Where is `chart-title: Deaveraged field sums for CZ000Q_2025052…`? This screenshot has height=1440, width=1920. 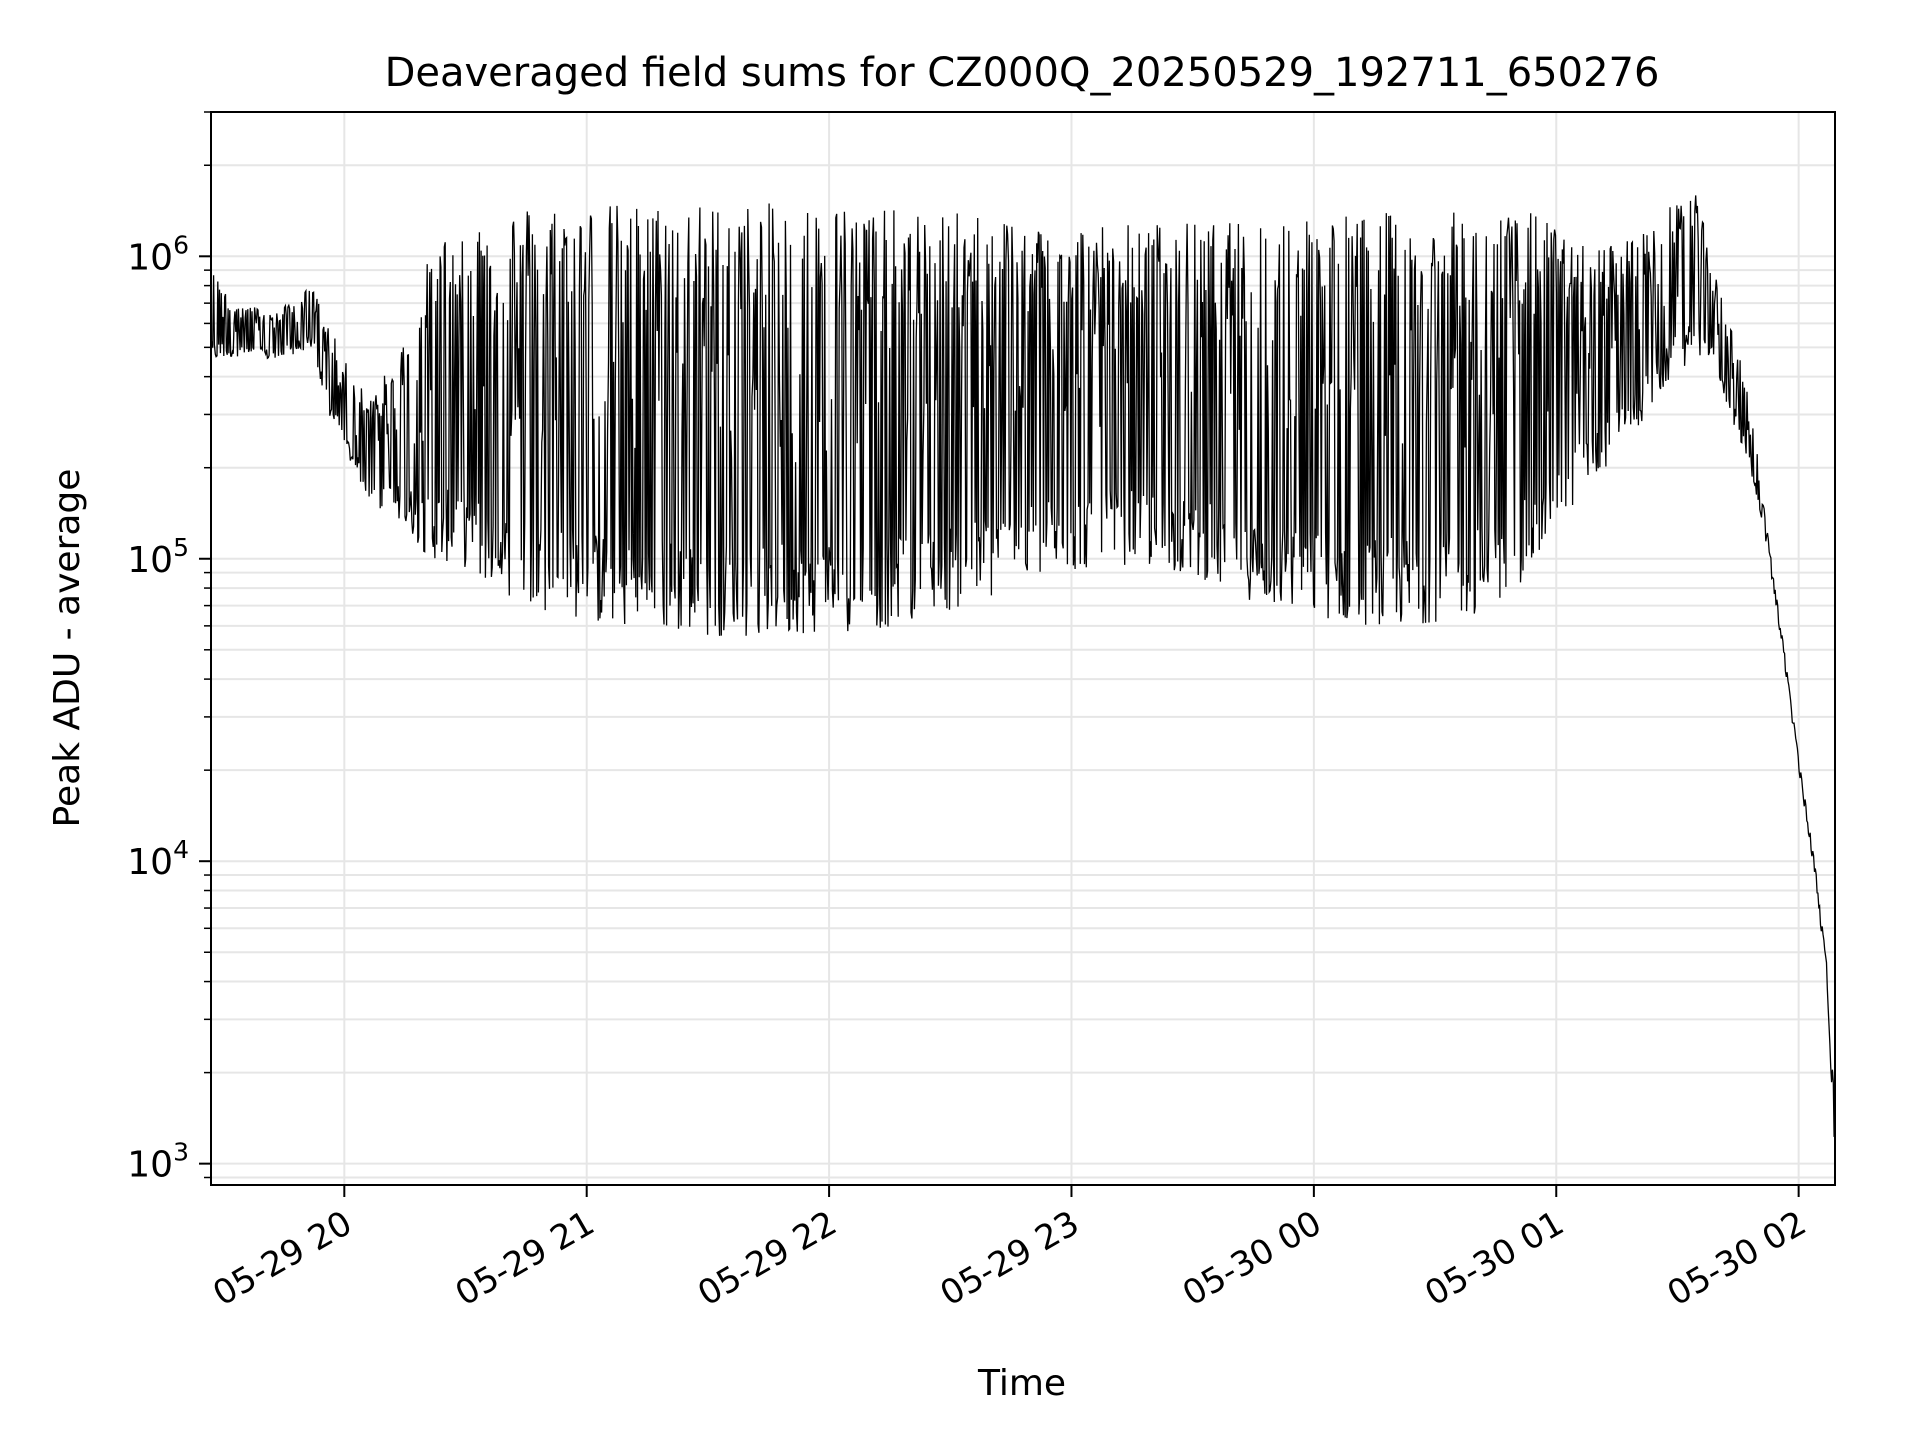
chart-title: Deaveraged field sums for CZ000Q_2025052… is located at coordinates (1022, 73).